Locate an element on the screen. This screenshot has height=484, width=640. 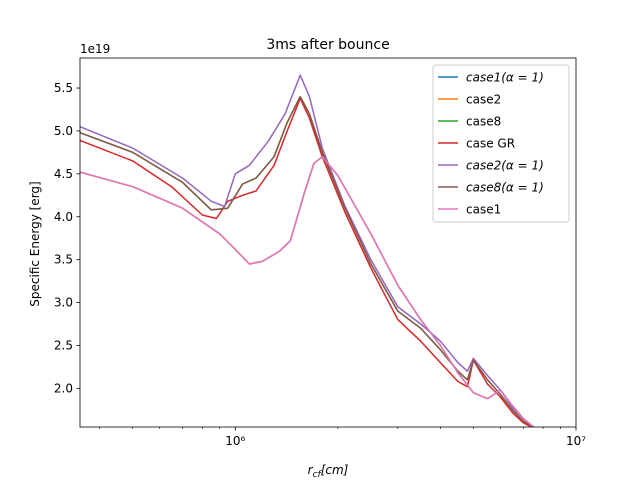
y-tick-label: 3.0 is located at coordinates (63, 303).